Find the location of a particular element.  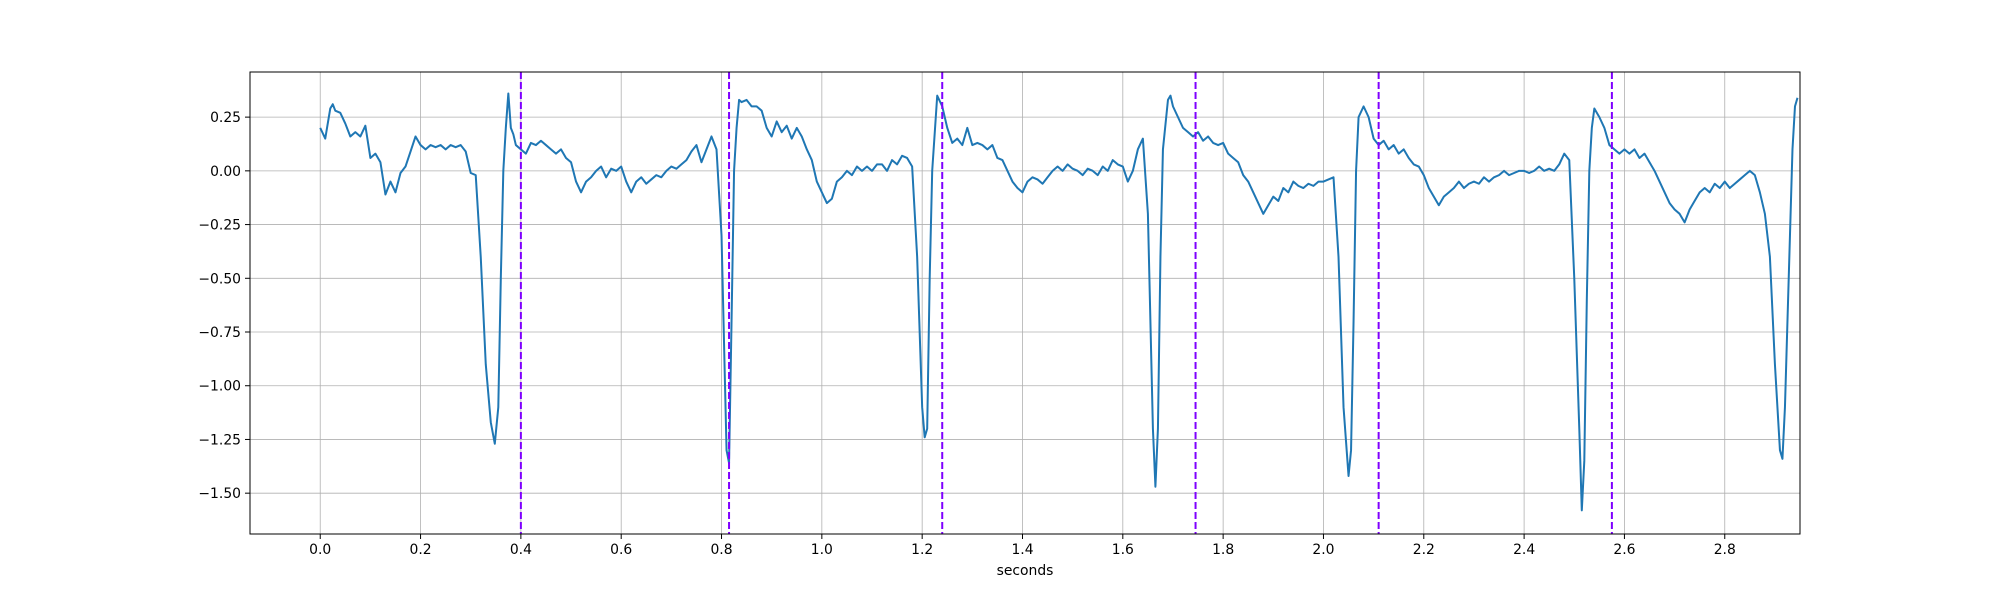

x-tick-label: 0.4 is located at coordinates (521, 550).